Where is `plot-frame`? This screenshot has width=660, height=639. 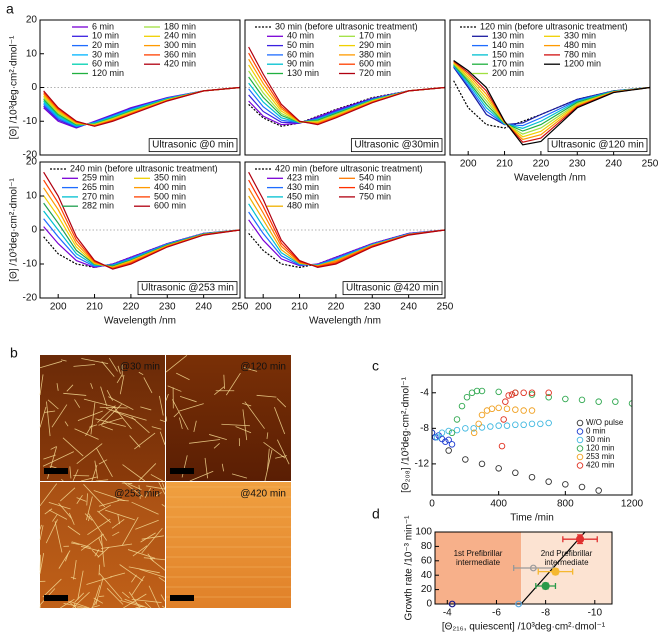
plot-frame is located at coordinates (140, 230).